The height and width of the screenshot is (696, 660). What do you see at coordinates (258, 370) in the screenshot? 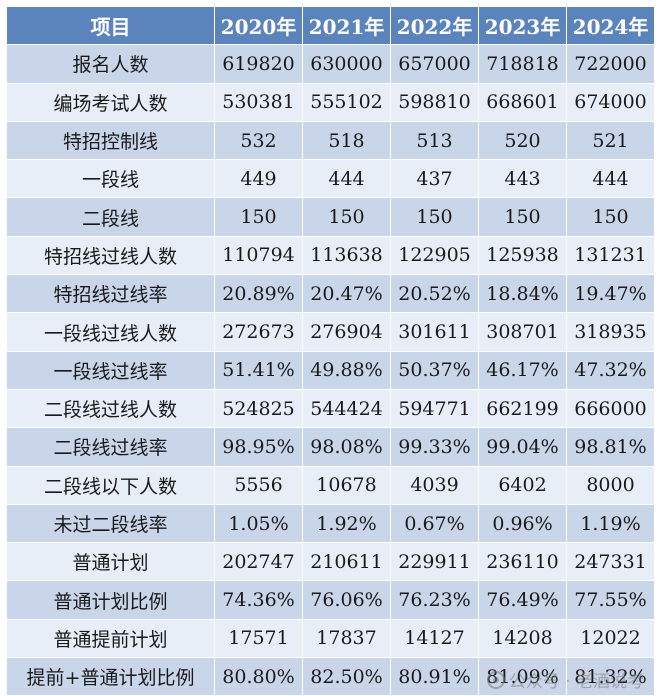
I see `table-cell: 51.41%` at bounding box center [258, 370].